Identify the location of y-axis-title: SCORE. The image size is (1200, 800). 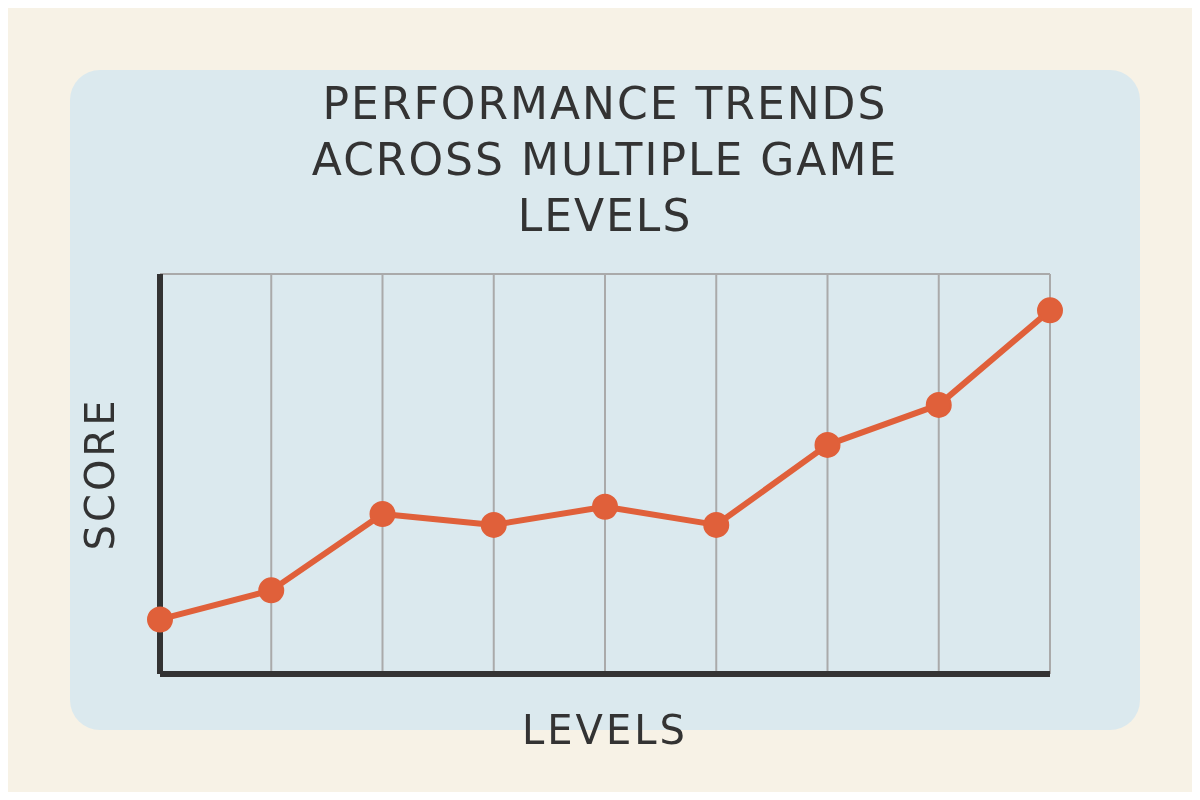
(100, 474).